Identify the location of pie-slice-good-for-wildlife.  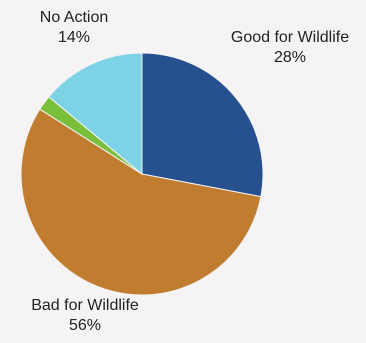
(202, 125).